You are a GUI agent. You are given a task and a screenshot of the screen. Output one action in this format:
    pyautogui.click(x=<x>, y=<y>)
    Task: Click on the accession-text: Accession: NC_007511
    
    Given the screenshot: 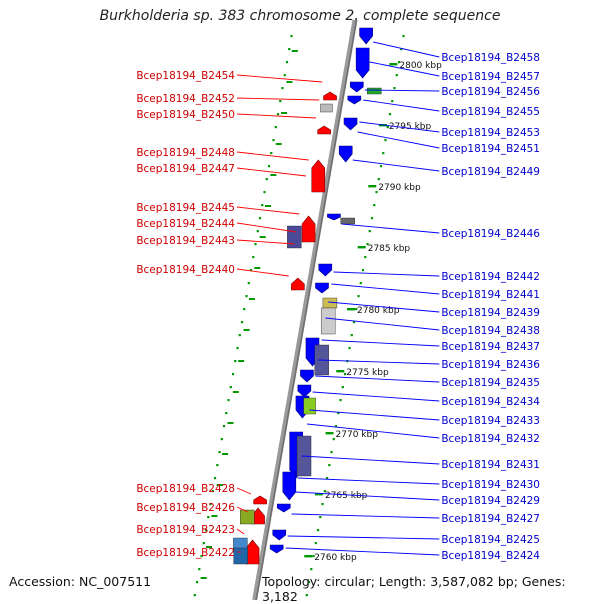 What is the action you would take?
    pyautogui.click(x=80, y=581)
    